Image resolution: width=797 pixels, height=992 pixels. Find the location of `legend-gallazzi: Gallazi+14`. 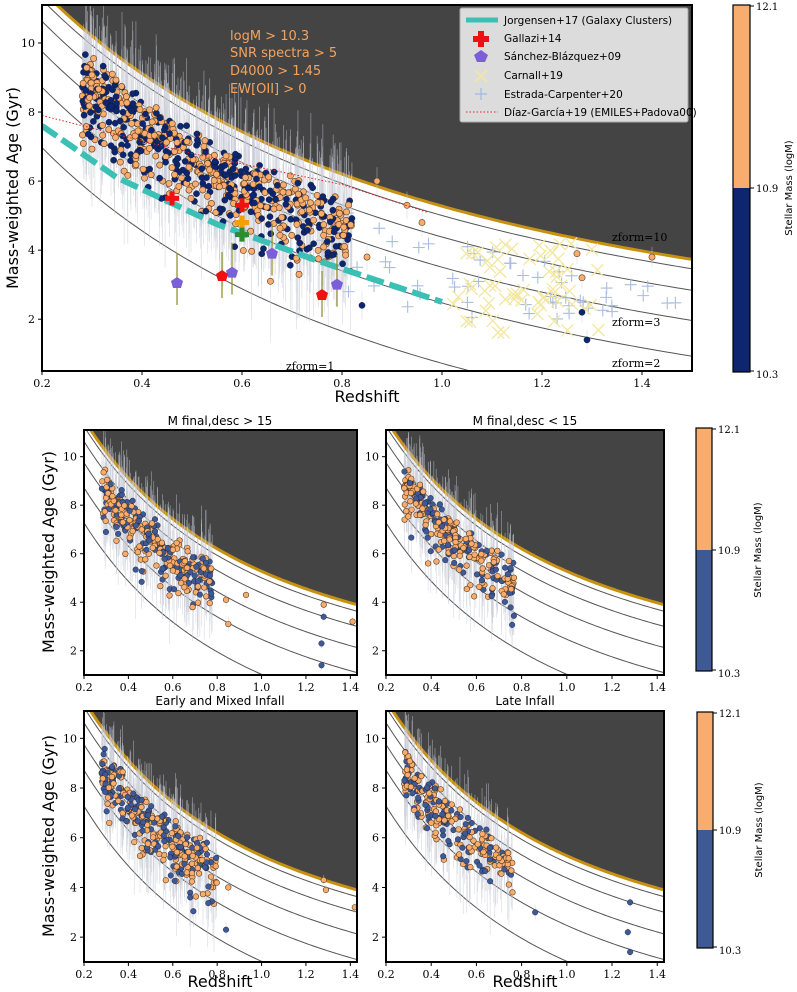

legend-gallazzi: Gallazi+14 is located at coordinates (533, 39).